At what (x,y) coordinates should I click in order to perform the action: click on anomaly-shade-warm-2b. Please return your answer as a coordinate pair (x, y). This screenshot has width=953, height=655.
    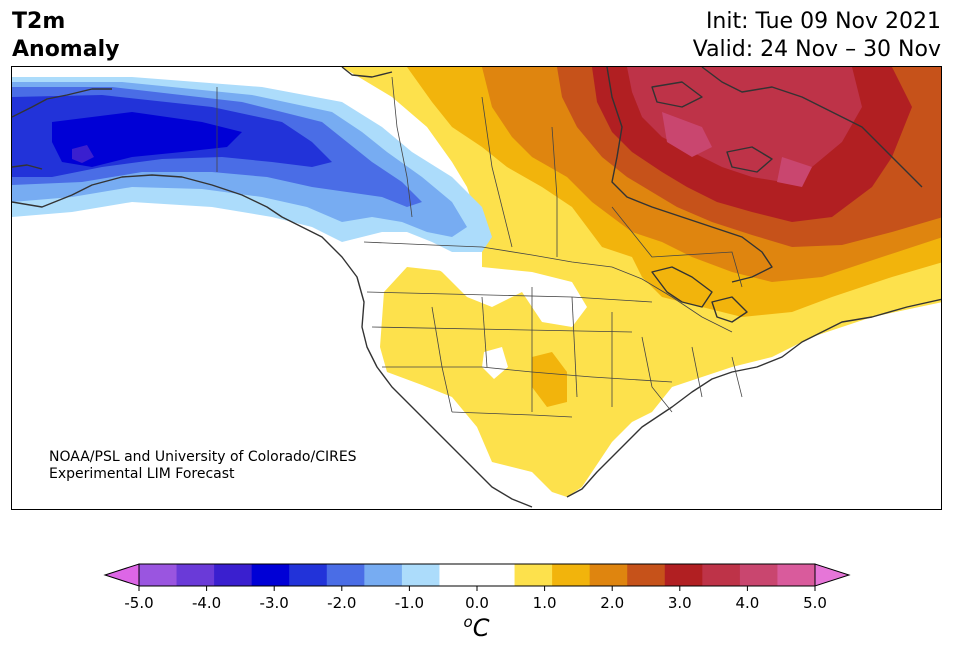
    Looking at the image, I should click on (549, 379).